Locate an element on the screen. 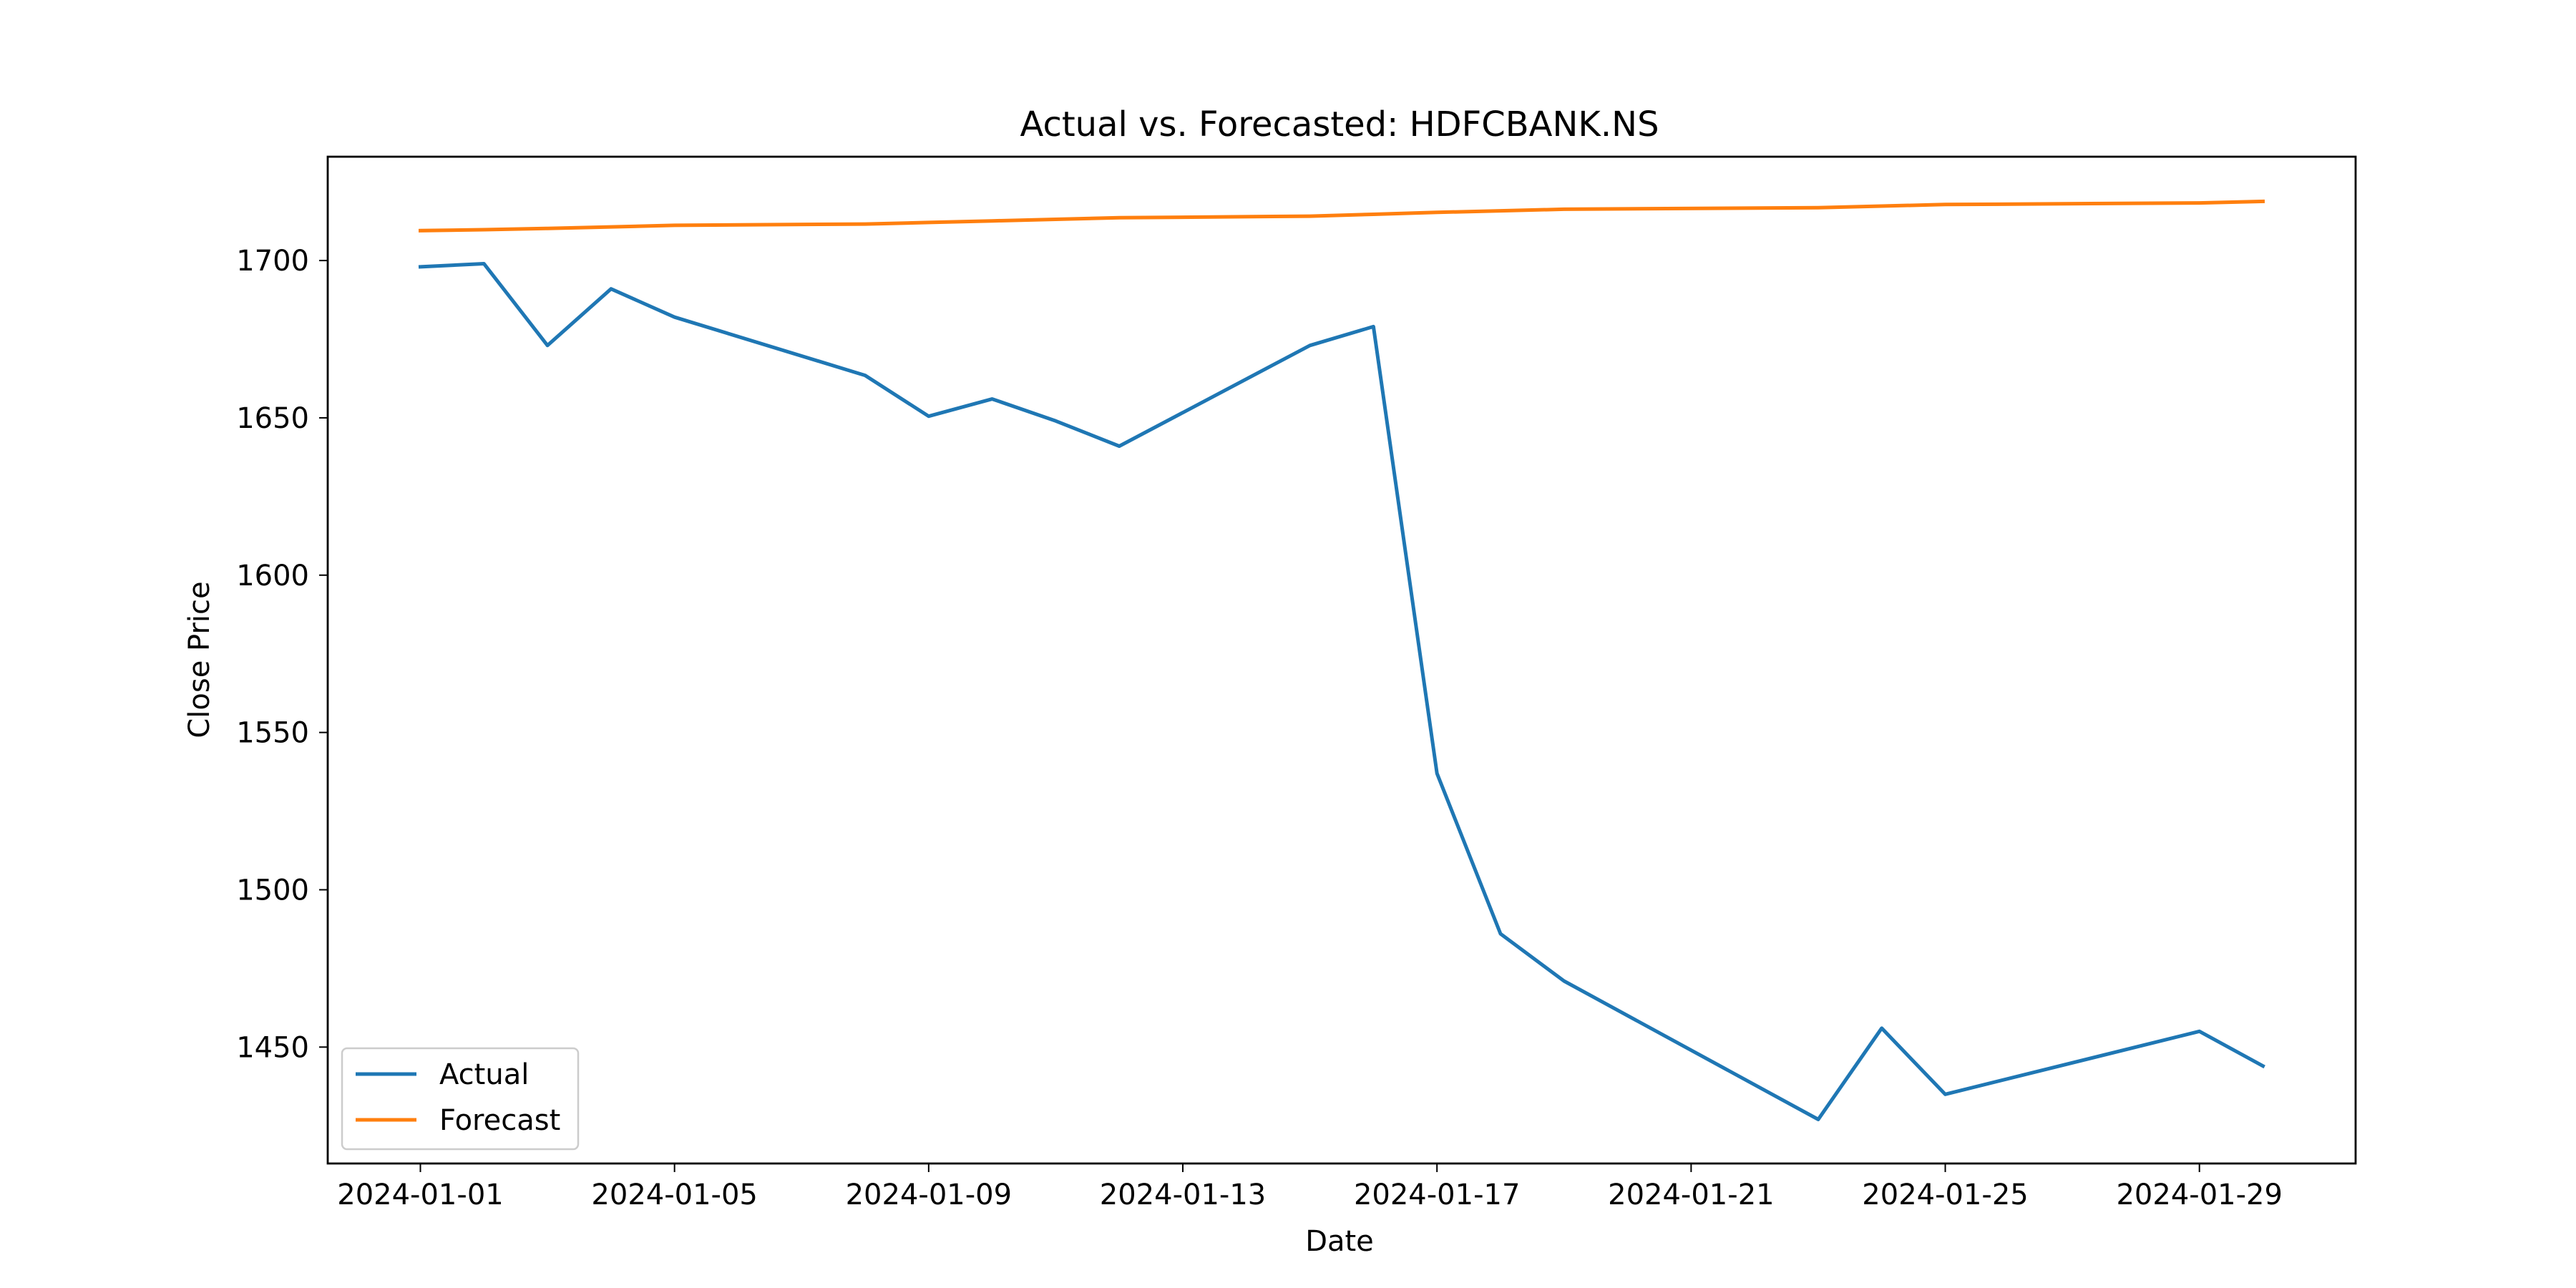  x-tick-label: 2024-01-13 is located at coordinates (1183, 1195).